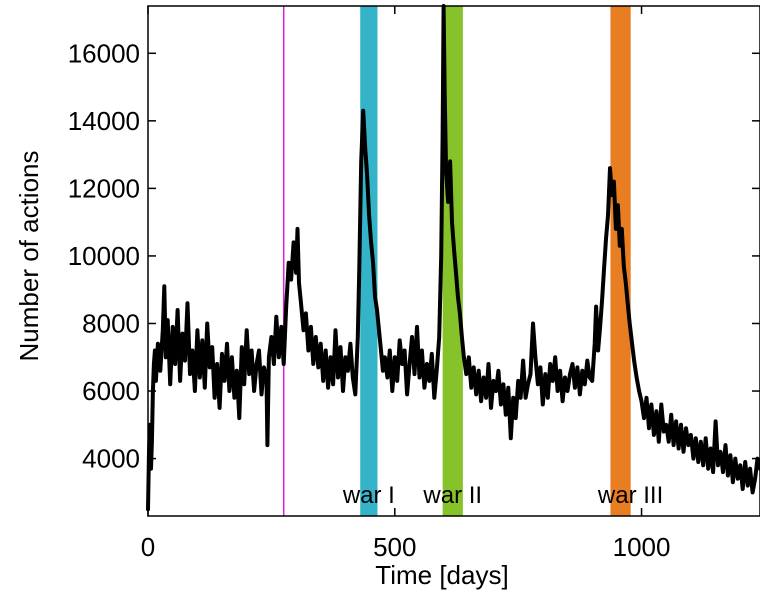  I want to click on y-tick-label: 8000, so click(111, 323).